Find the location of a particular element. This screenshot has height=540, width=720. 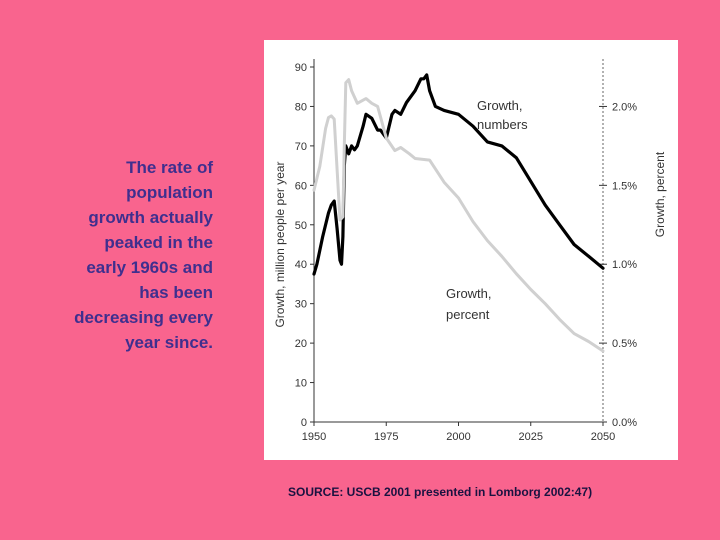

y2-axis-title: Growth, percent is located at coordinates (660, 194).